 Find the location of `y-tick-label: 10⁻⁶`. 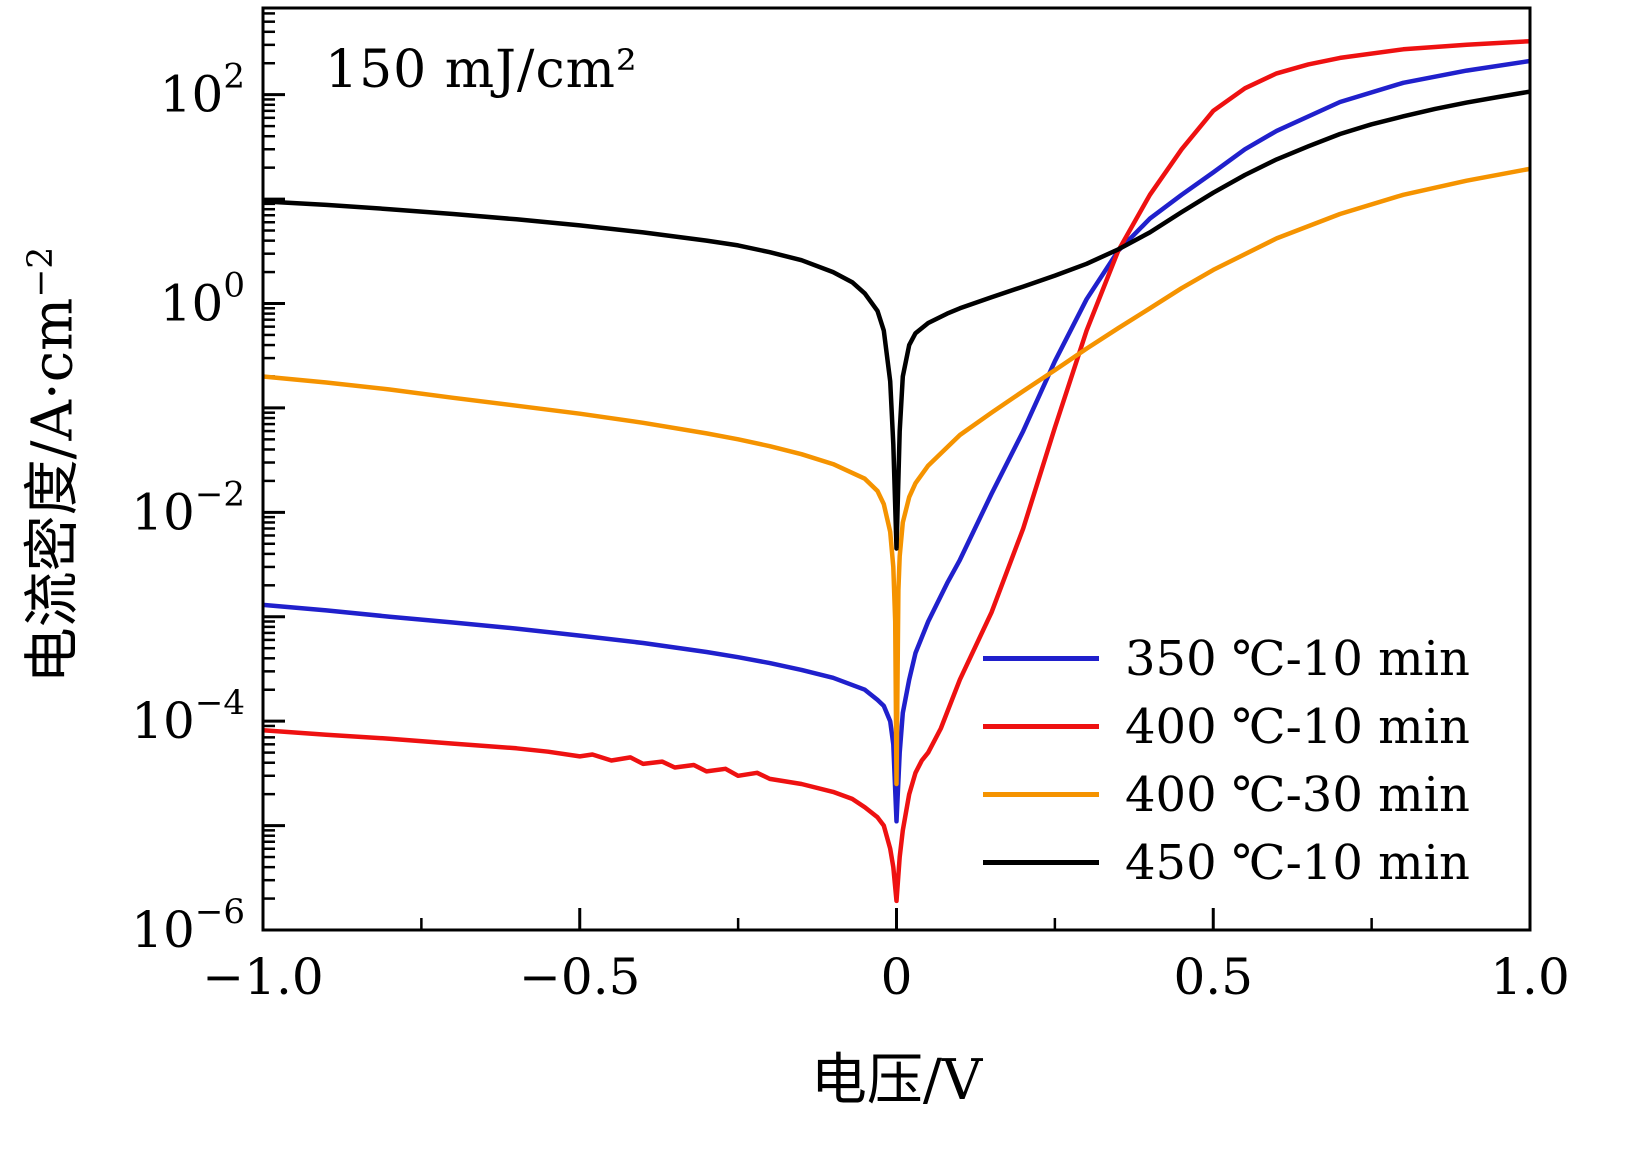

y-tick-label: 10⁻⁶ is located at coordinates (188, 925).